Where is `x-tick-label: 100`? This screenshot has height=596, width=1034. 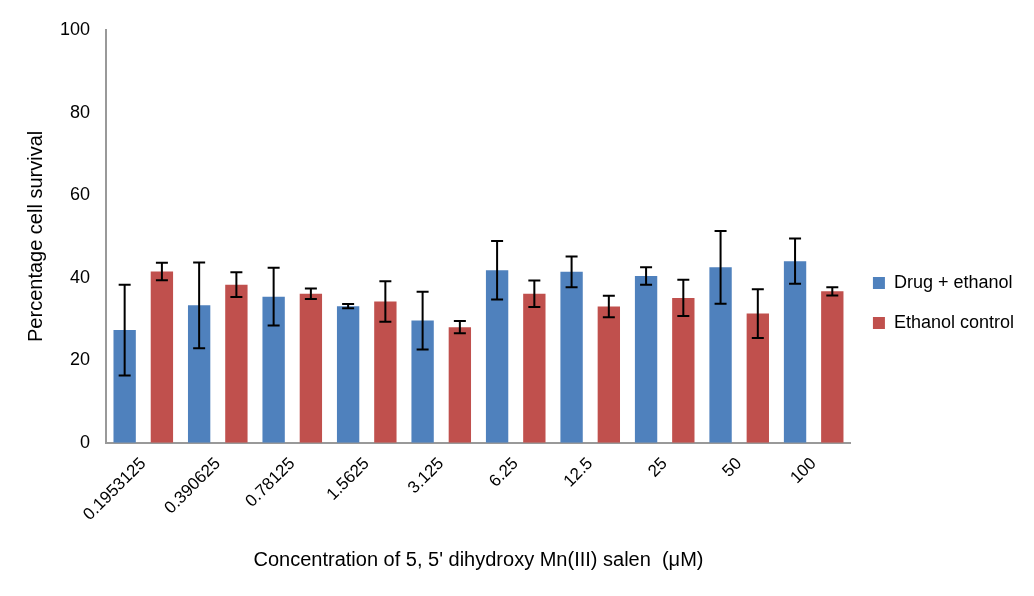
x-tick-label: 100 is located at coordinates (803, 470).